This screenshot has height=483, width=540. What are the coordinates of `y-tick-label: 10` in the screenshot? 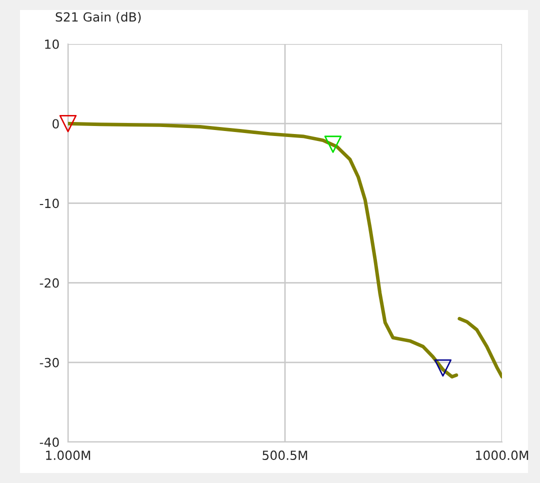 It's located at (52, 44).